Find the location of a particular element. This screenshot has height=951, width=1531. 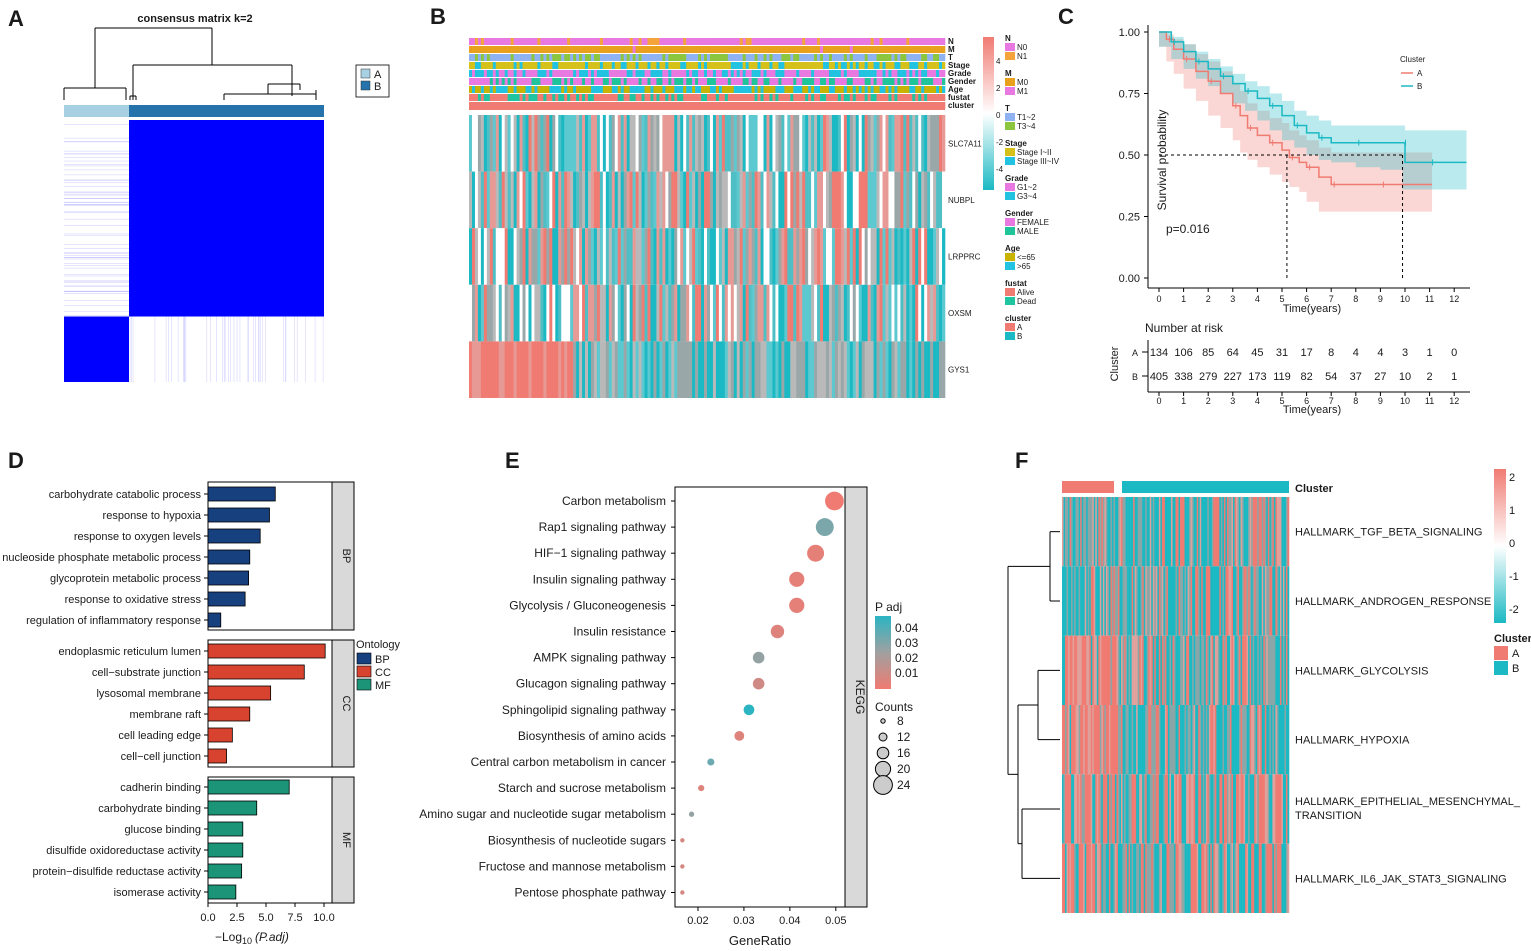

term-label: Pentose phosphate pathway is located at coordinates (590, 893).